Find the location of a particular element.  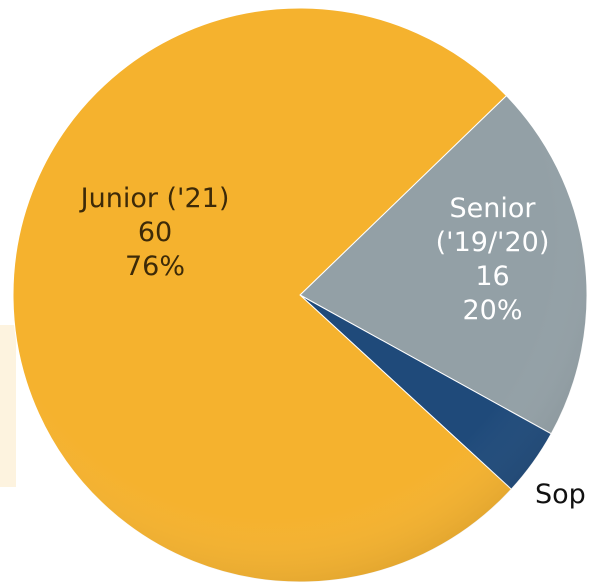

category-label: Senior ('19/'20) is located at coordinates (492, 225).